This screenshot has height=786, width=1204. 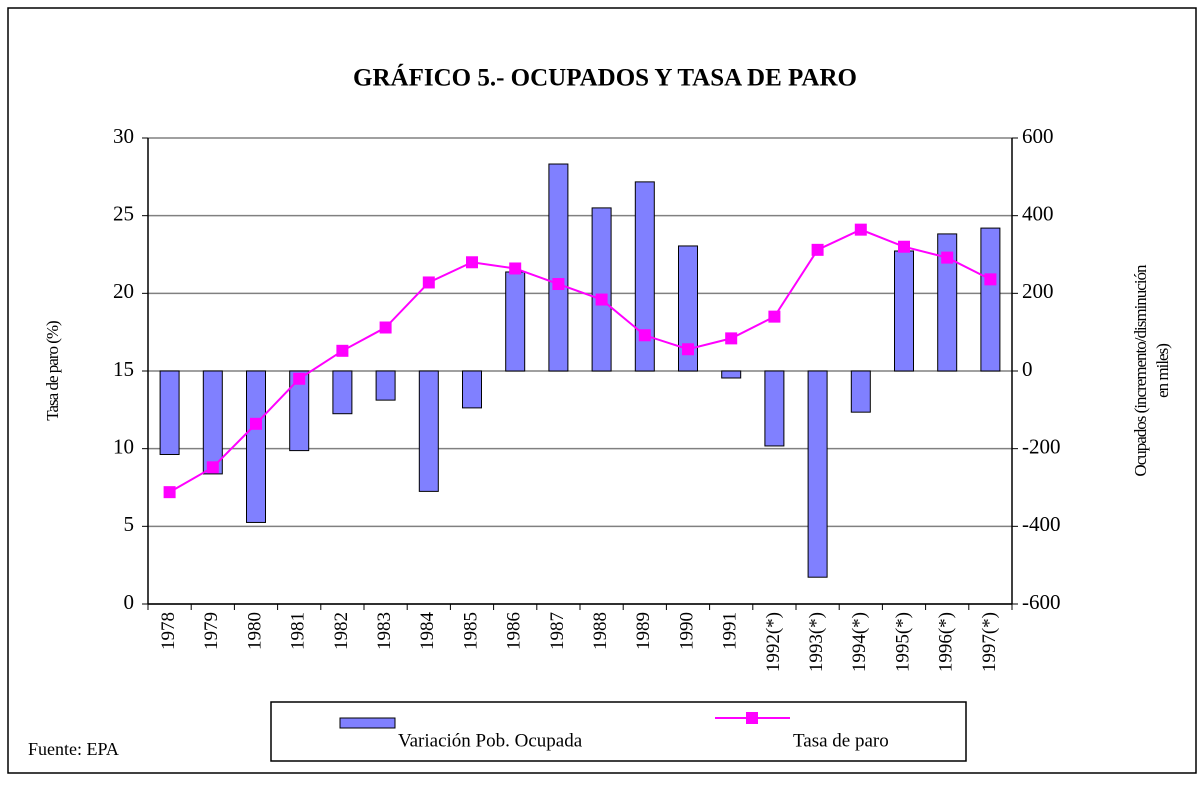 I want to click on y2-tick-label: 600, so click(x=1038, y=136).